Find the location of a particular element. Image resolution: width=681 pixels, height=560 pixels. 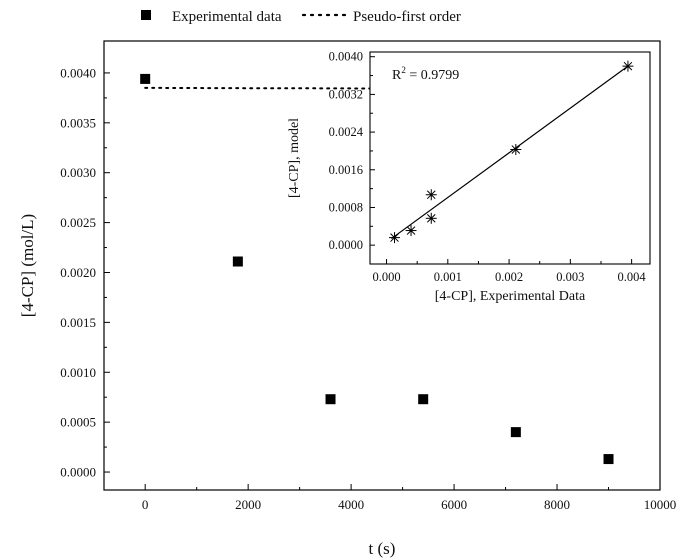

inset-fit-line is located at coordinates (510, 152).